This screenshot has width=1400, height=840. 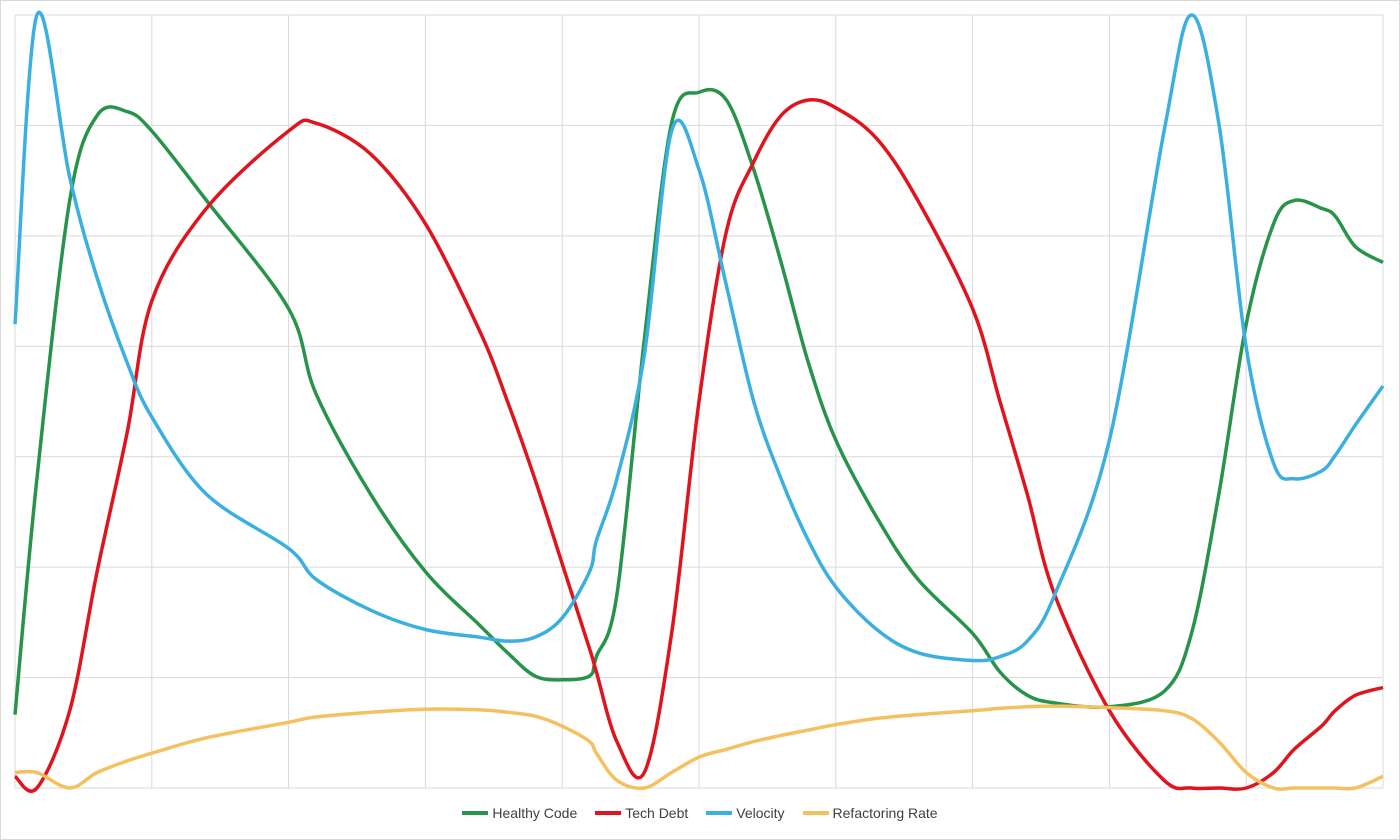 I want to click on legend-label: Healthy Code, so click(x=535, y=813).